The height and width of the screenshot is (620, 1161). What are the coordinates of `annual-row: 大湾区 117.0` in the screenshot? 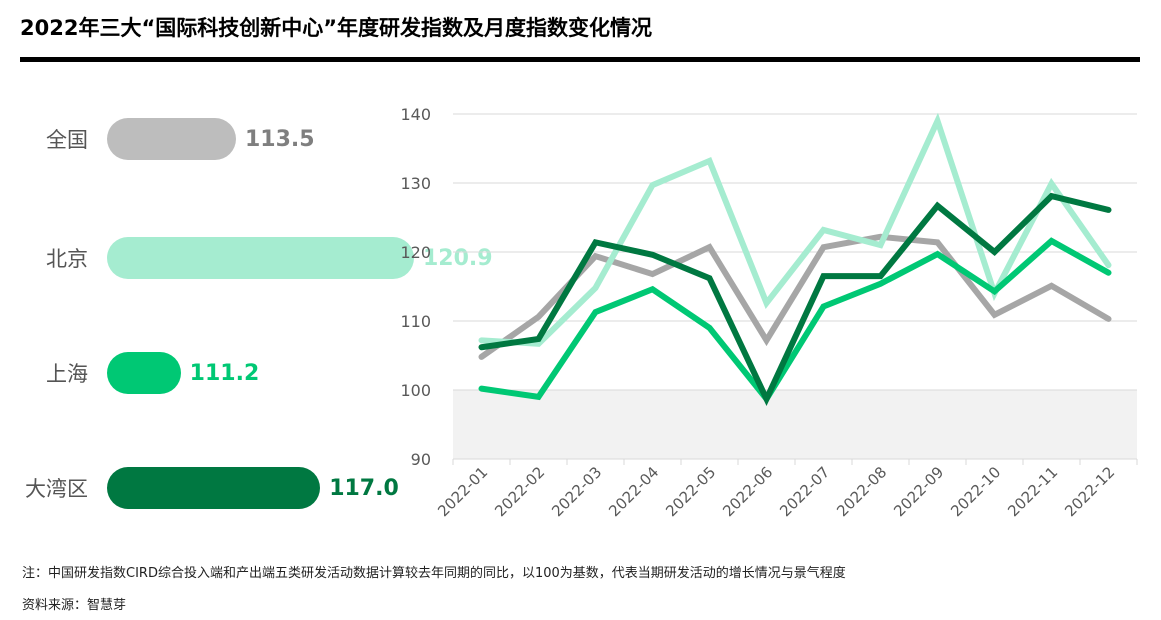 It's located at (209, 488).